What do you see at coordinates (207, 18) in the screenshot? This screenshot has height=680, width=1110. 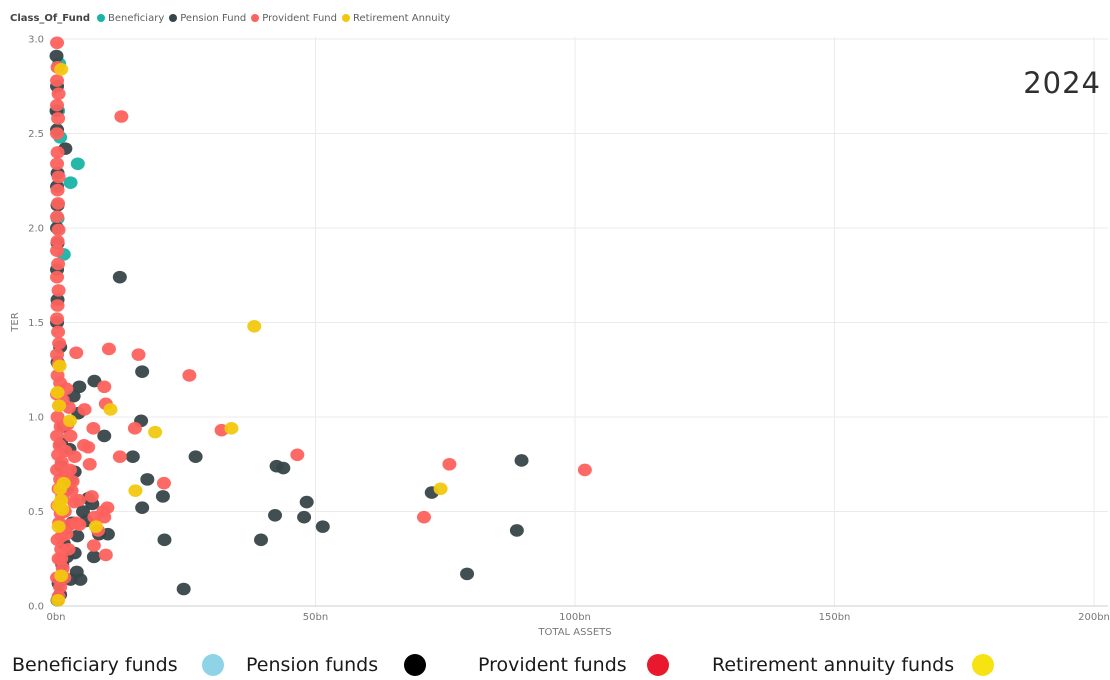 I see `legend-item-pension-fund: Pension Fund` at bounding box center [207, 18].